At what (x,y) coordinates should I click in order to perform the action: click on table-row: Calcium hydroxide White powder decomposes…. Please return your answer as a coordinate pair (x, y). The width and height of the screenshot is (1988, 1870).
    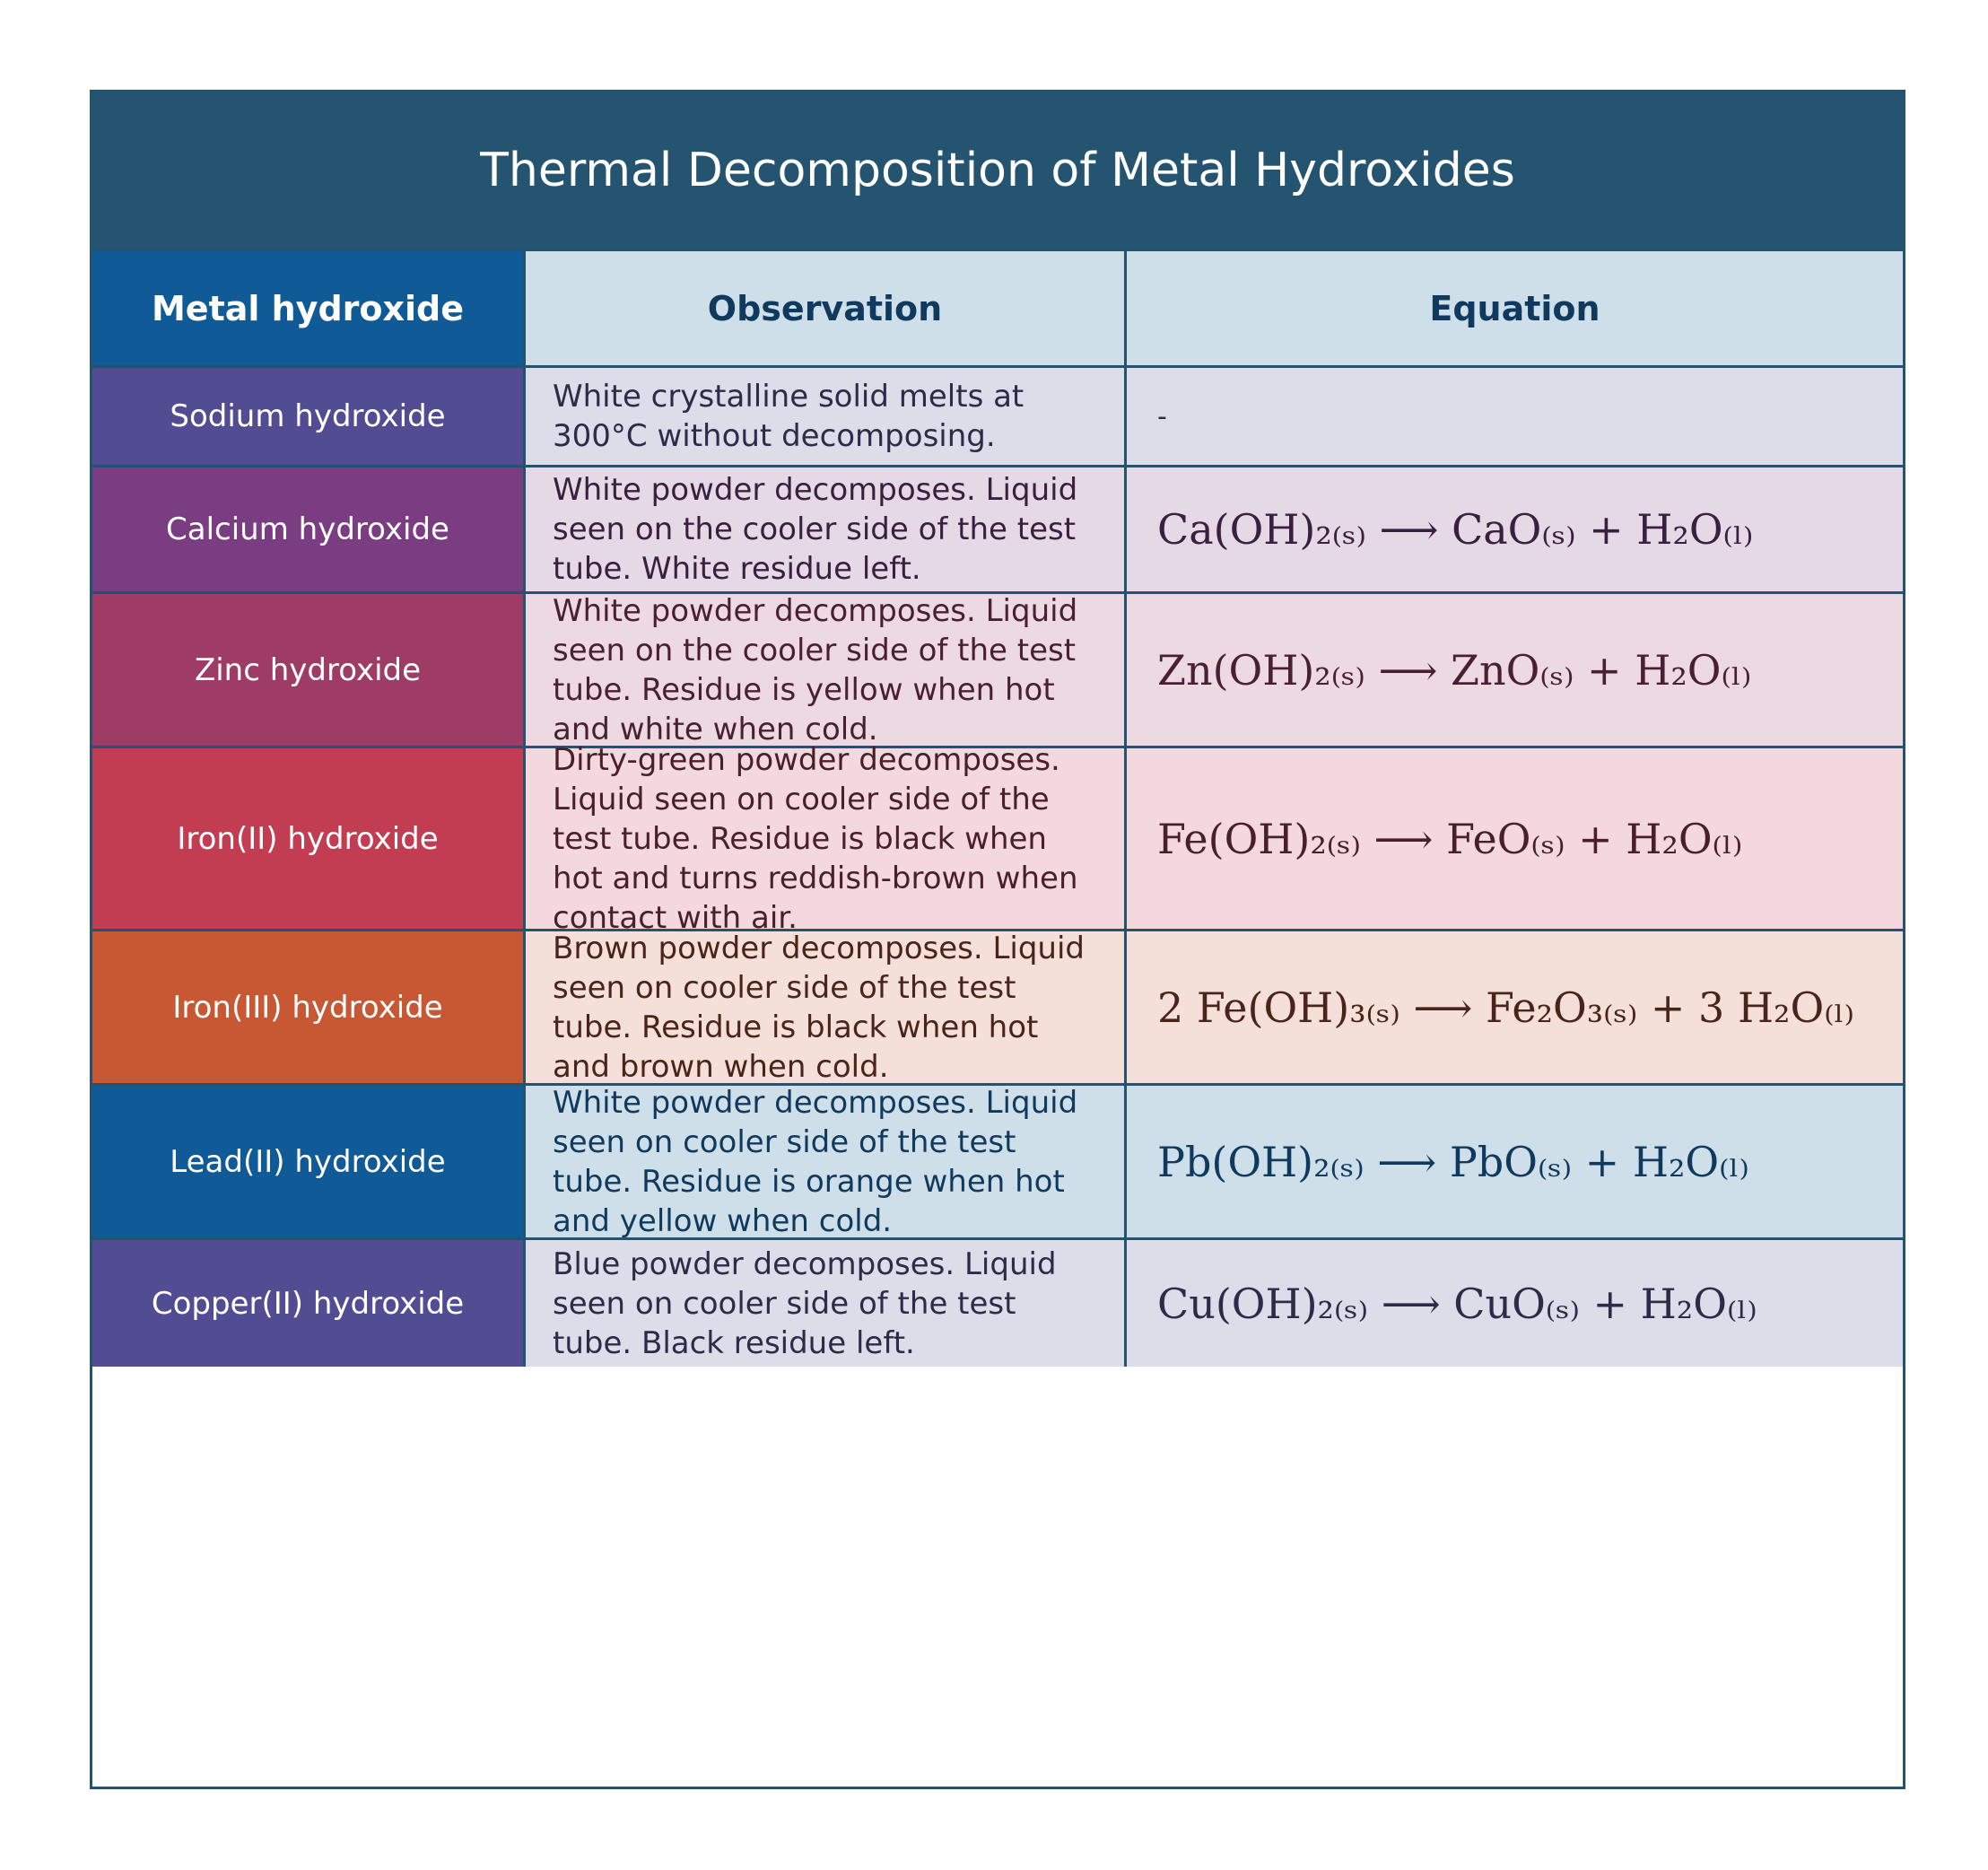
    Looking at the image, I should click on (997, 531).